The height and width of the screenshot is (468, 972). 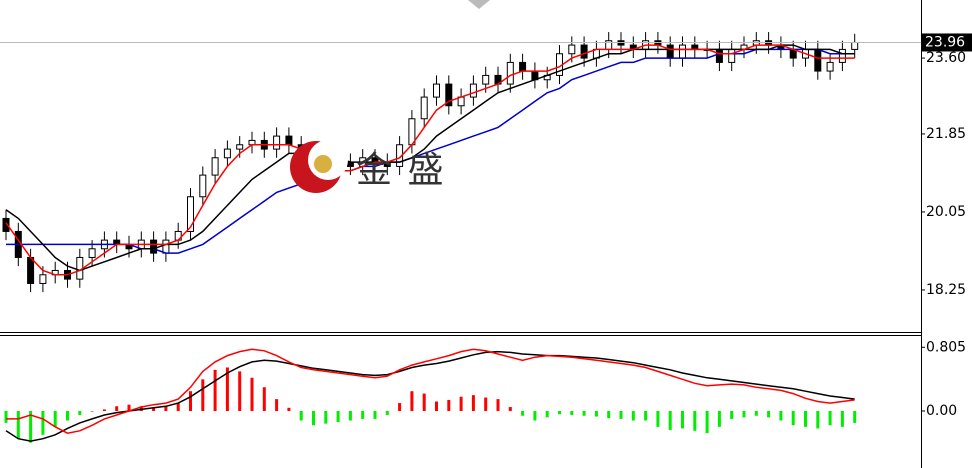 What do you see at coordinates (946, 290) in the screenshot?
I see `y-tick-label: 18.25` at bounding box center [946, 290].